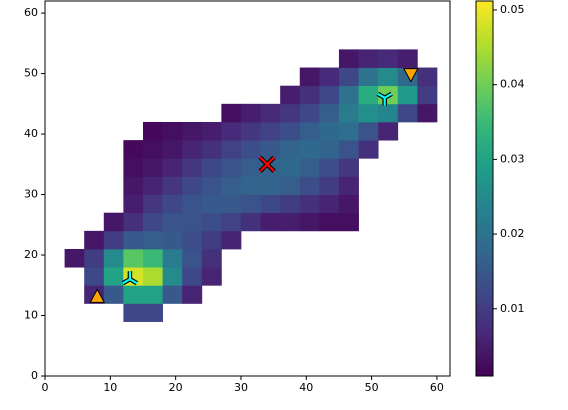 The width and height of the screenshot is (568, 410). I want to click on colorbar-tick-label: 0.03, so click(512, 158).